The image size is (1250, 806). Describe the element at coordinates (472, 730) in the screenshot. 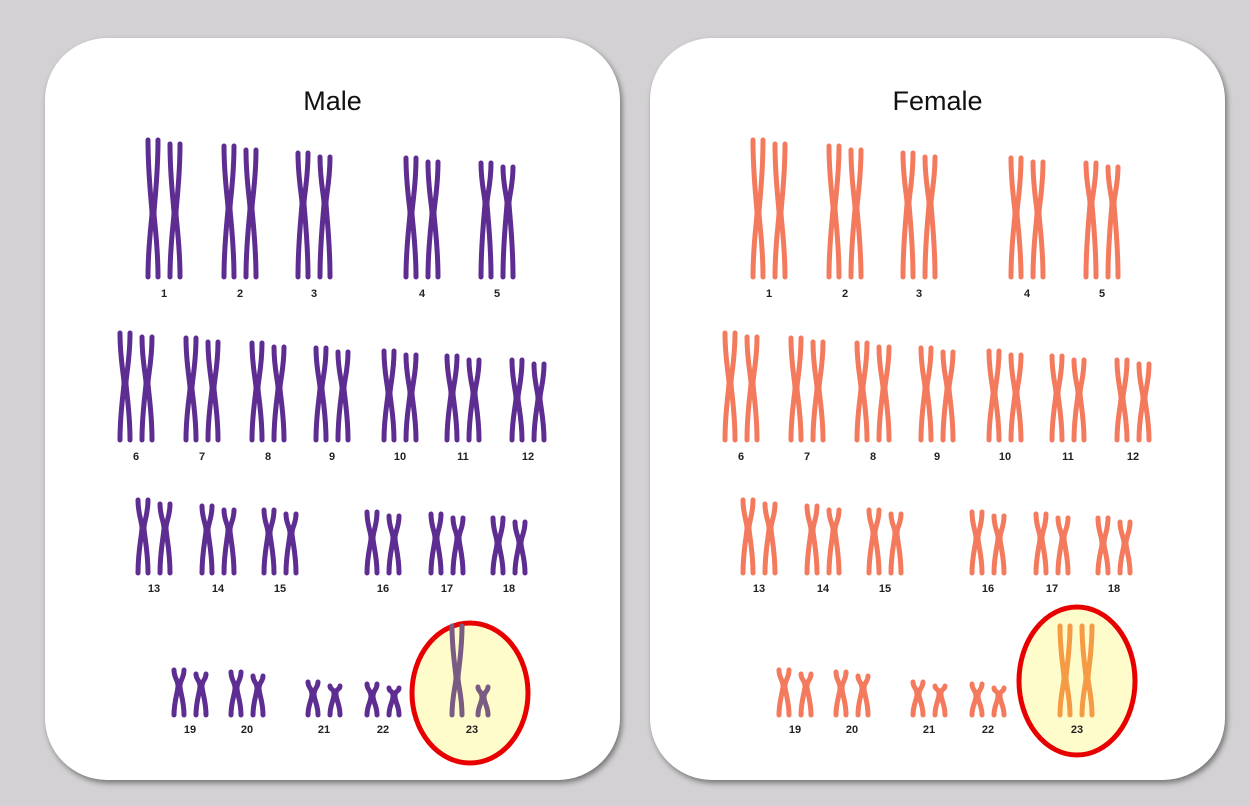

I see `chromosome-label: 23` at that location.